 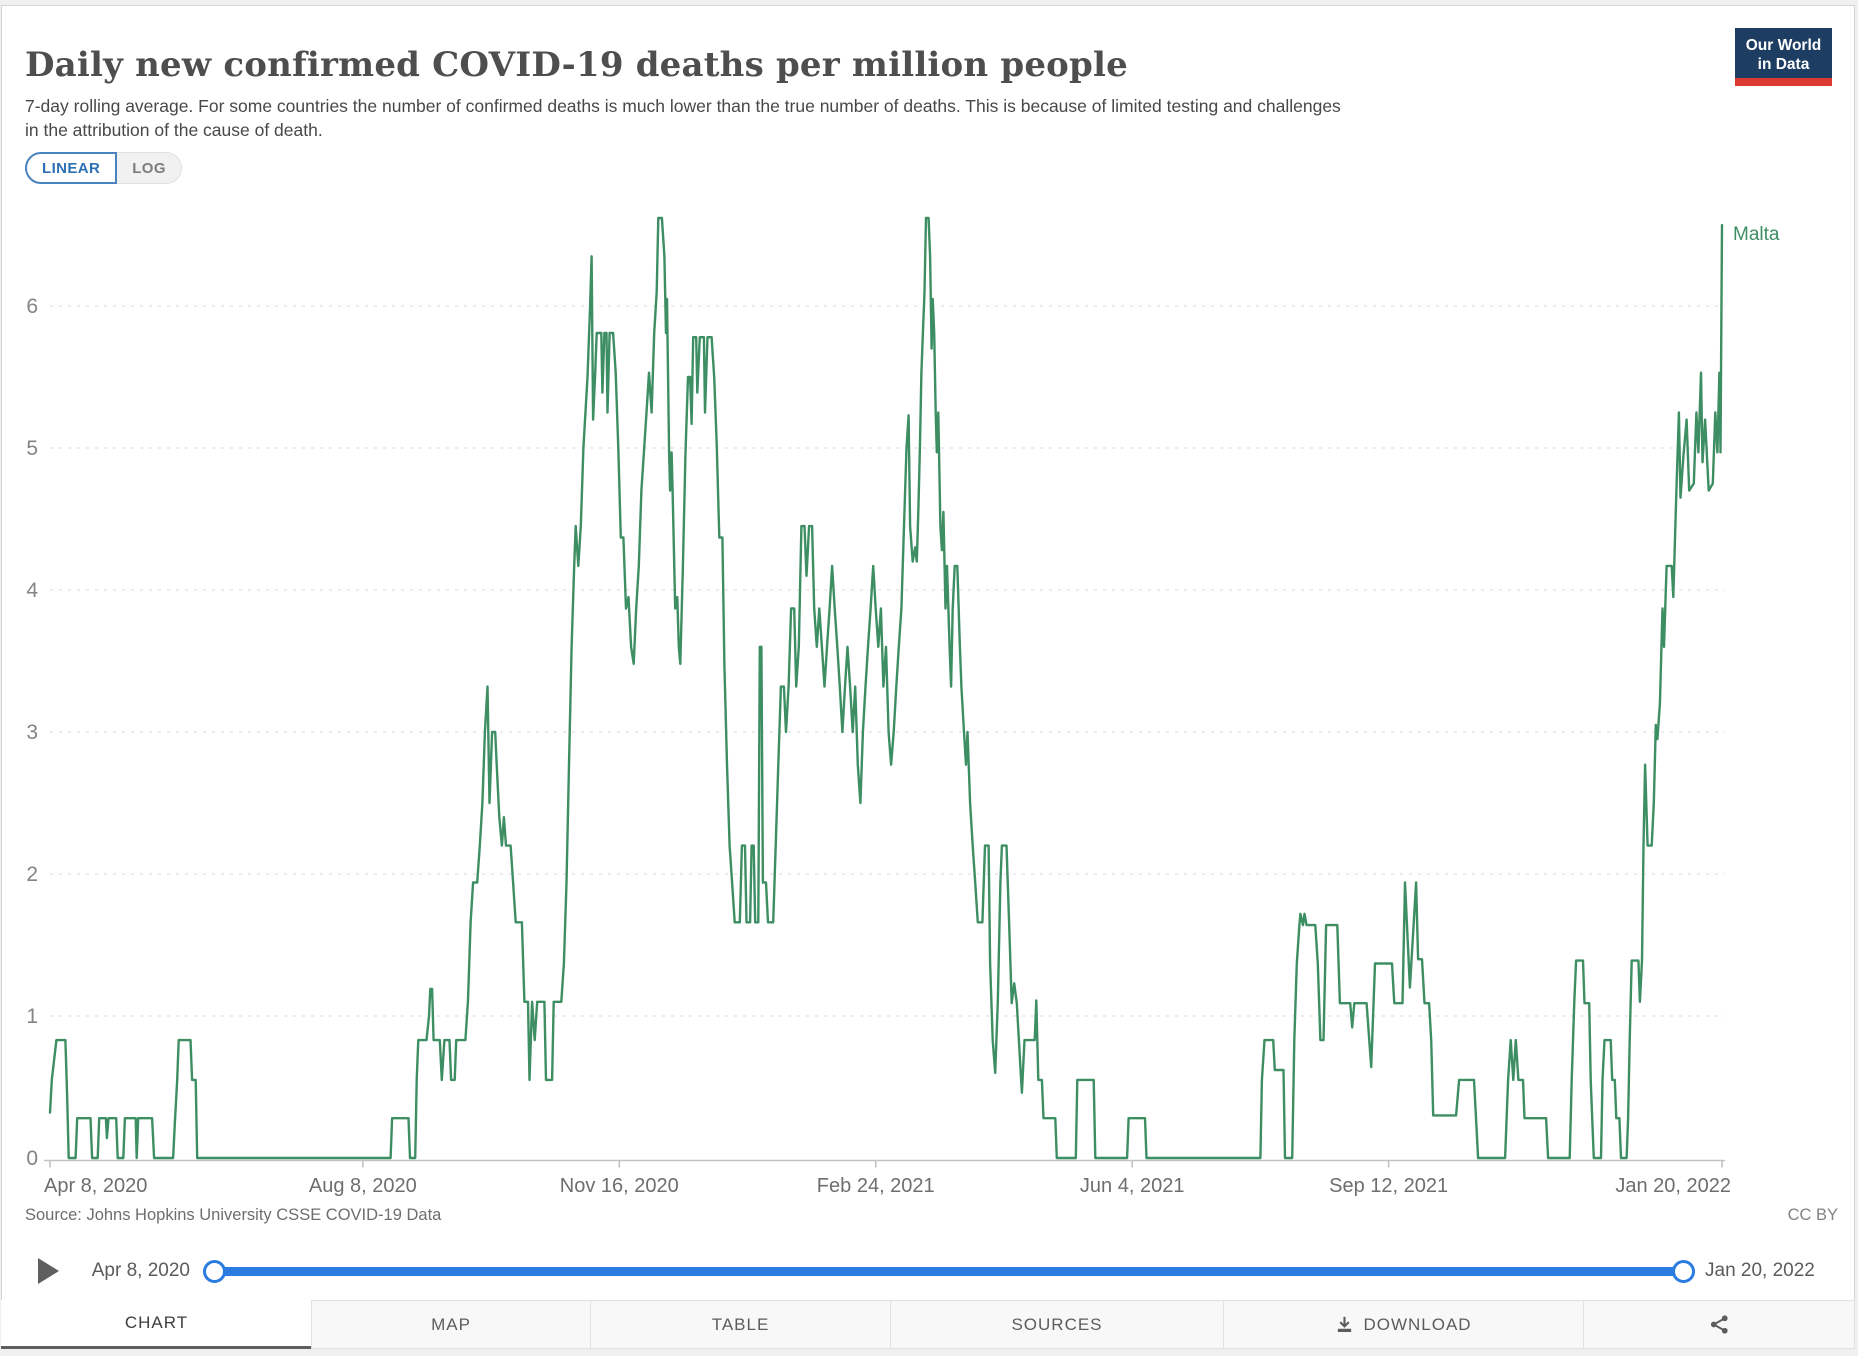 What do you see at coordinates (363, 1186) in the screenshot?
I see `x-axis-label-1: Aug 8, 2020` at bounding box center [363, 1186].